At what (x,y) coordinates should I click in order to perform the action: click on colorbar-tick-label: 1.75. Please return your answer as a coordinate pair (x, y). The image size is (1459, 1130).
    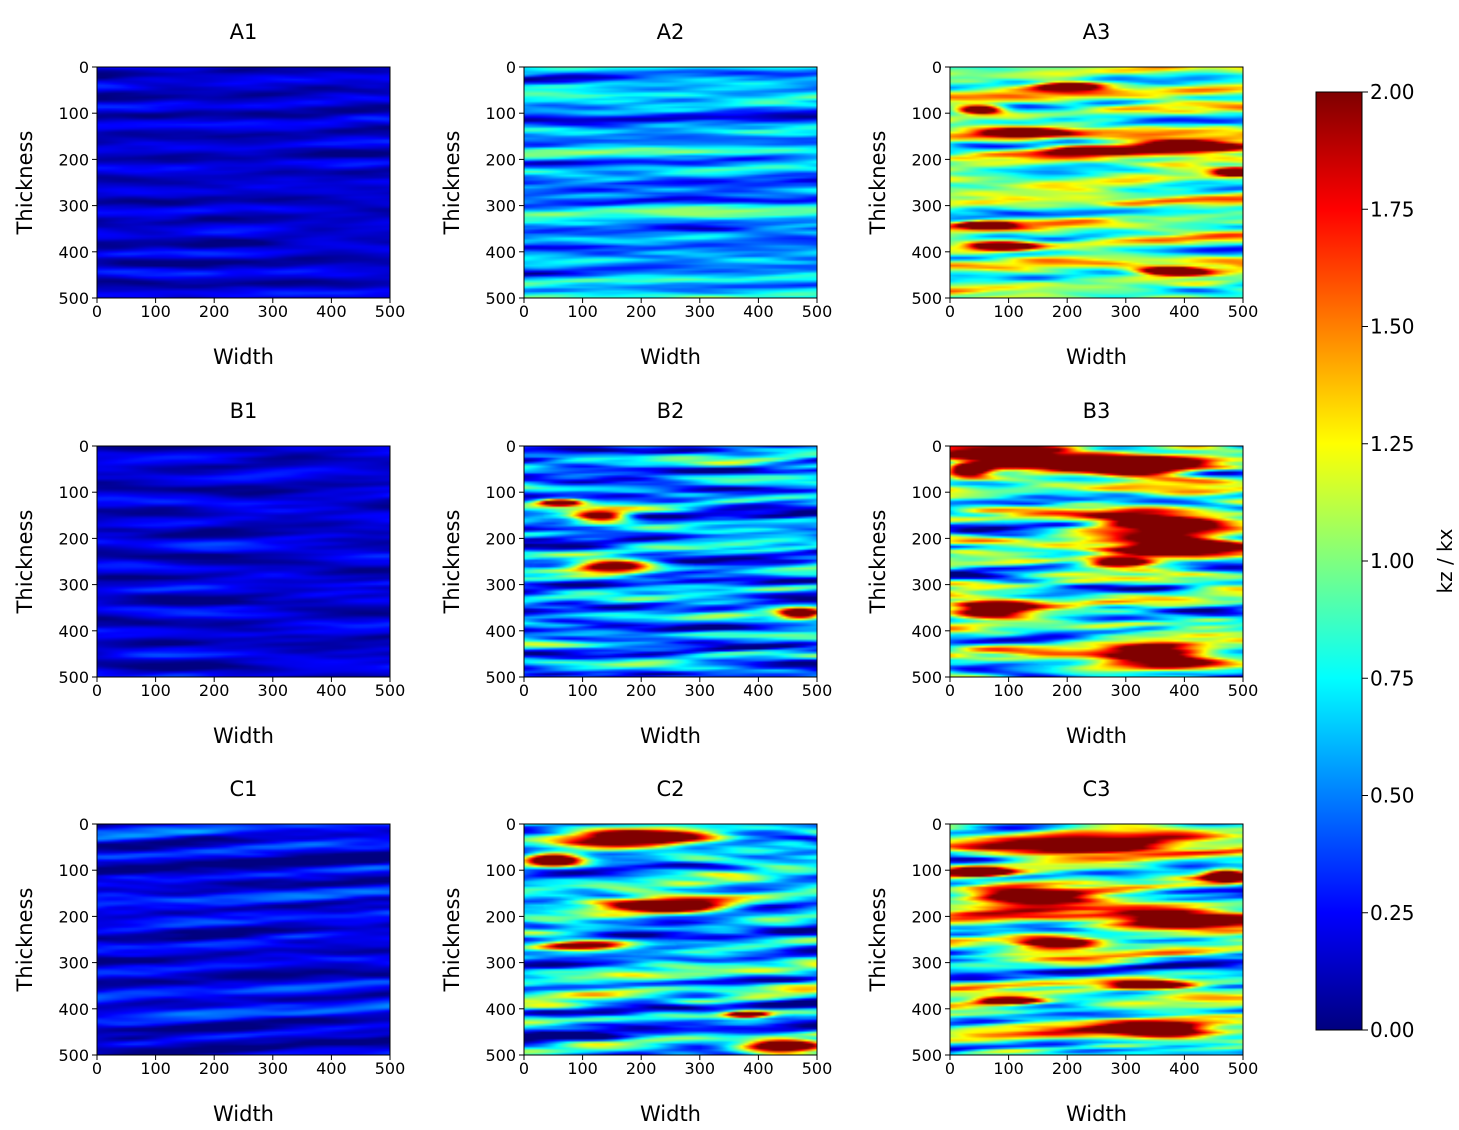
    Looking at the image, I should click on (1392, 209).